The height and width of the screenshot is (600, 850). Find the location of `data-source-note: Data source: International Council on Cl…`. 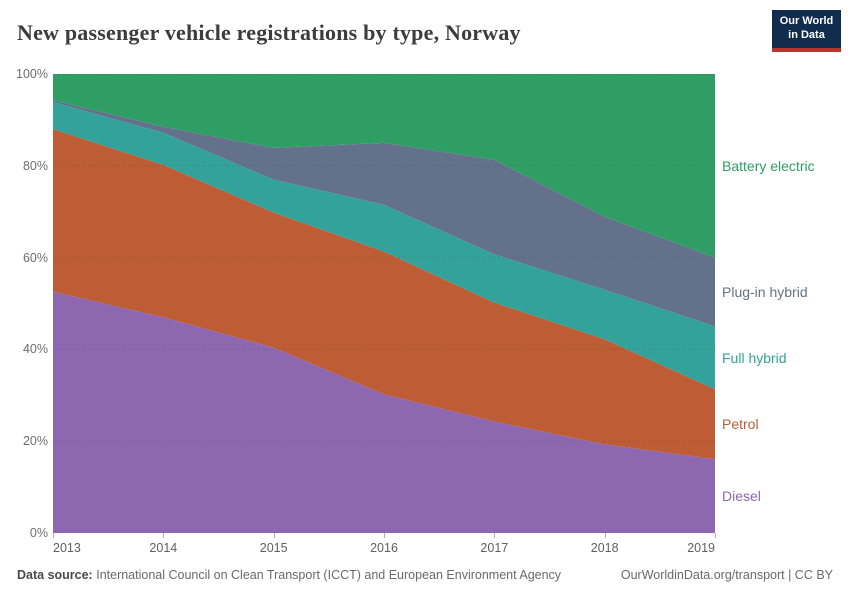

data-source-note: Data source: International Council on Cl… is located at coordinates (289, 575).